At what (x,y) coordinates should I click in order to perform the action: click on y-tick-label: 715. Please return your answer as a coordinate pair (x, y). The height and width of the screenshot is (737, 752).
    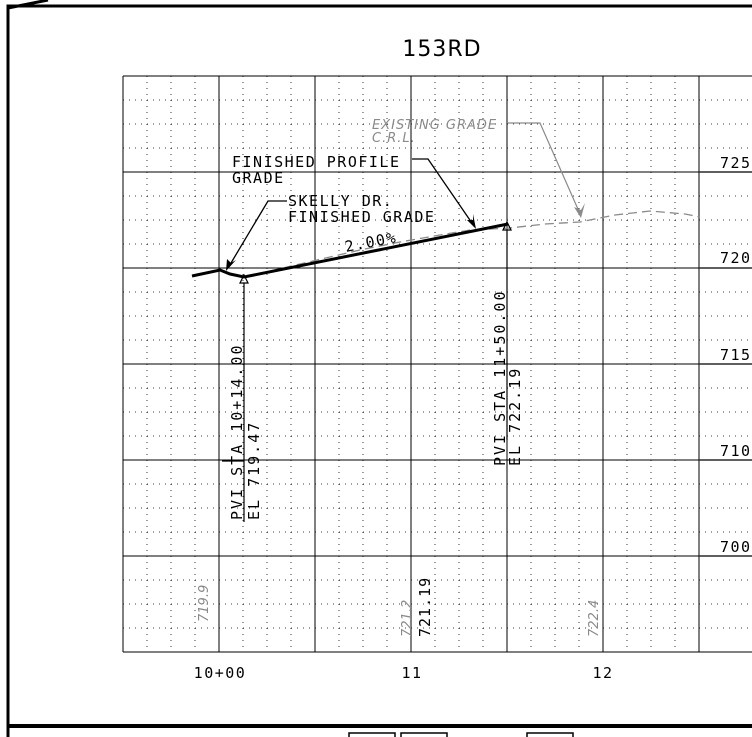
    Looking at the image, I should click on (736, 355).